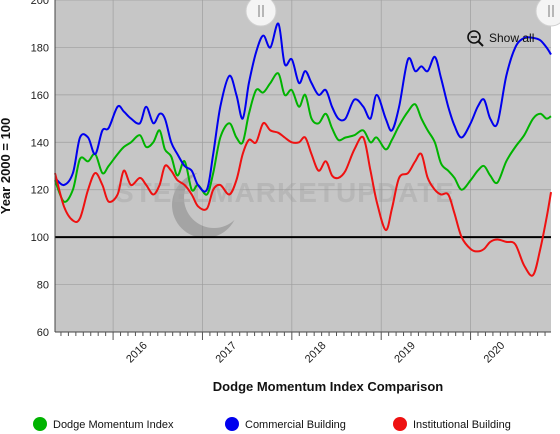  What do you see at coordinates (40, 96) in the screenshot?
I see `y-tick-label: 160` at bounding box center [40, 96].